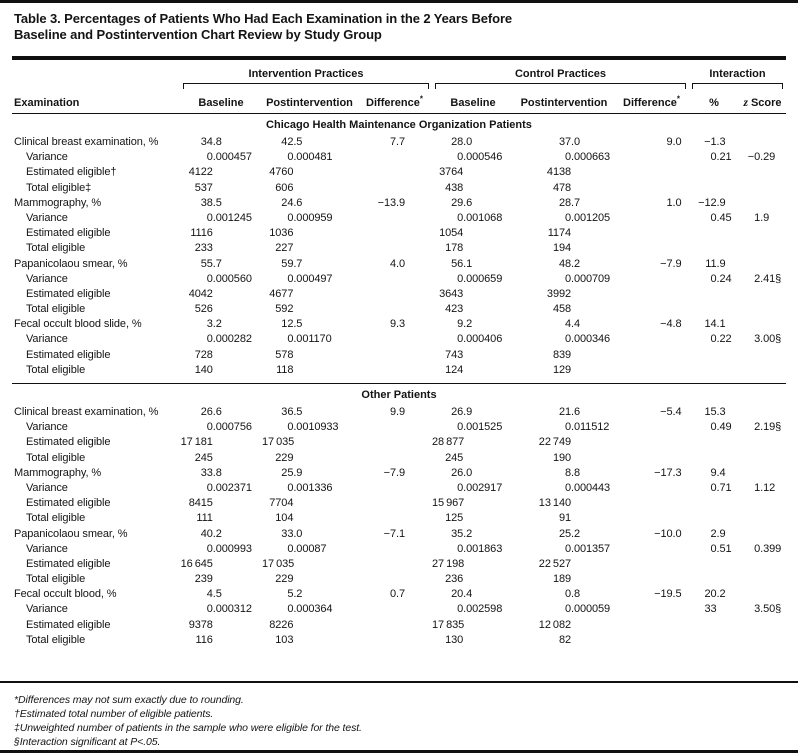 The width and height of the screenshot is (798, 753). Describe the element at coordinates (762, 103) in the screenshot. I see `col-header-z-score: z Score` at that location.